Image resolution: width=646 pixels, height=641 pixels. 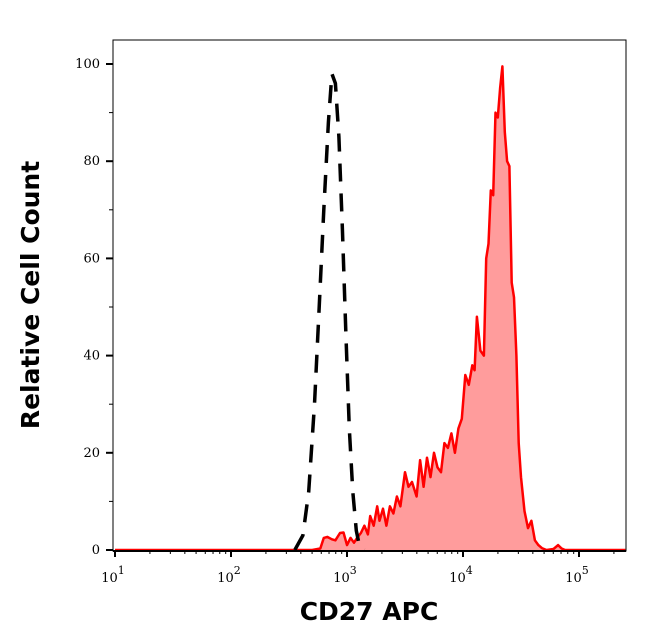 I want to click on x-tick-label: 10³, so click(x=345, y=575).